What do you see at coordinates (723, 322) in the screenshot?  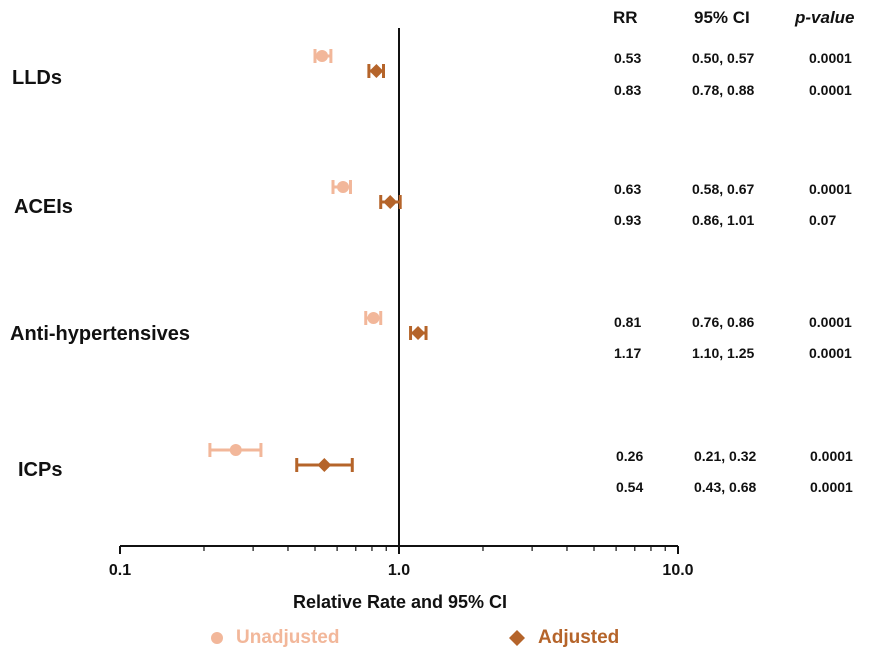 I see `ci-value: 0.76, 0.86` at bounding box center [723, 322].